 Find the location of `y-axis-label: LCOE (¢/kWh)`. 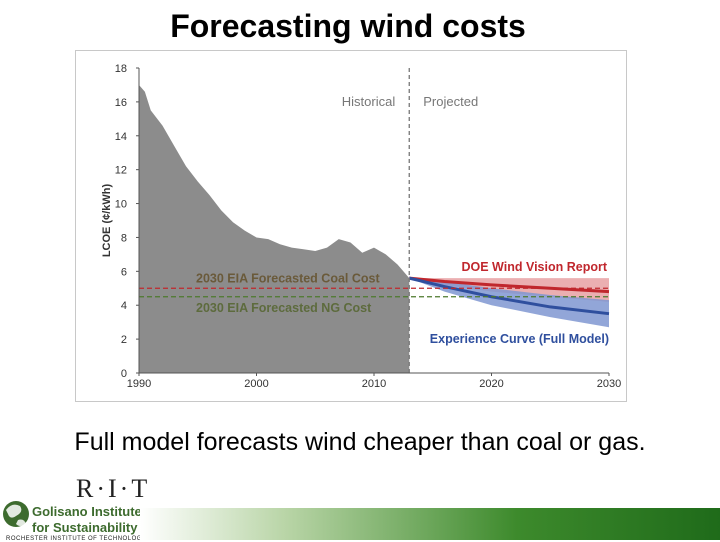

y-axis-label: LCOE (¢/kWh) is located at coordinates (107, 221).